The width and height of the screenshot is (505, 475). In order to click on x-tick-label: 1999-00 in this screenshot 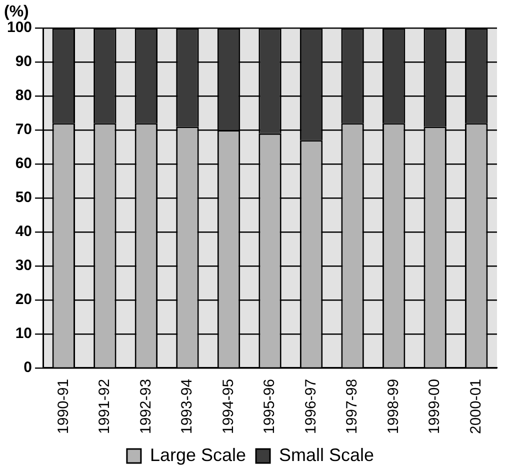, I will do `click(435, 406)`.